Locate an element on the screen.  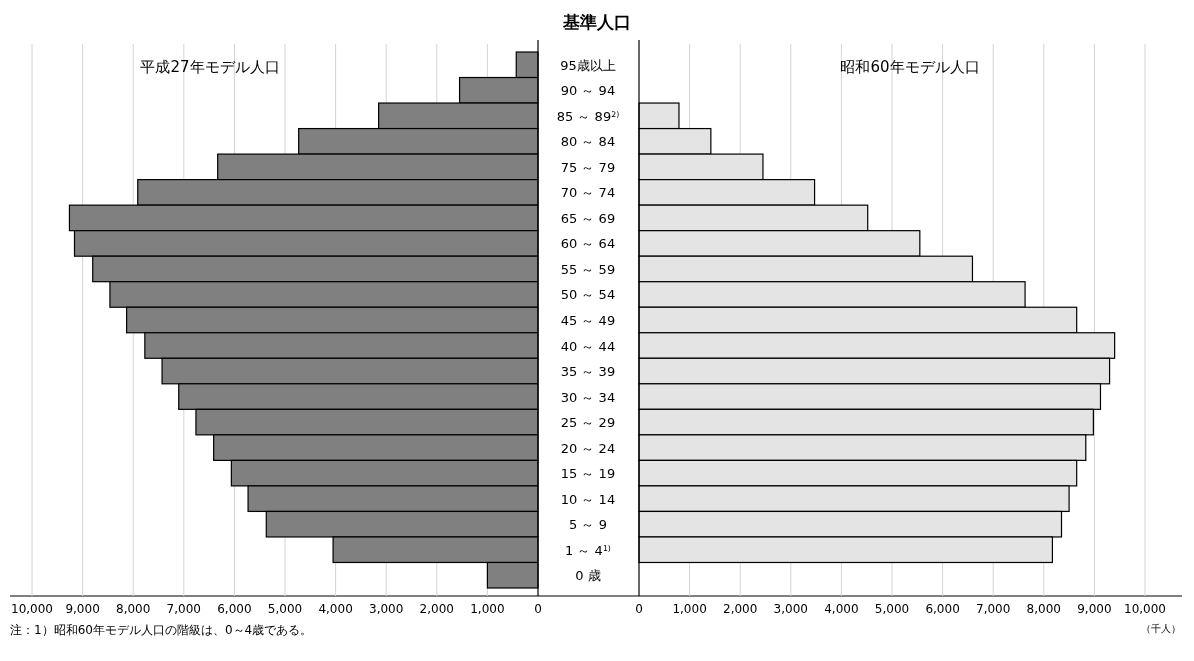
y-tick-label: 15 ～ 19 is located at coordinates (588, 474).